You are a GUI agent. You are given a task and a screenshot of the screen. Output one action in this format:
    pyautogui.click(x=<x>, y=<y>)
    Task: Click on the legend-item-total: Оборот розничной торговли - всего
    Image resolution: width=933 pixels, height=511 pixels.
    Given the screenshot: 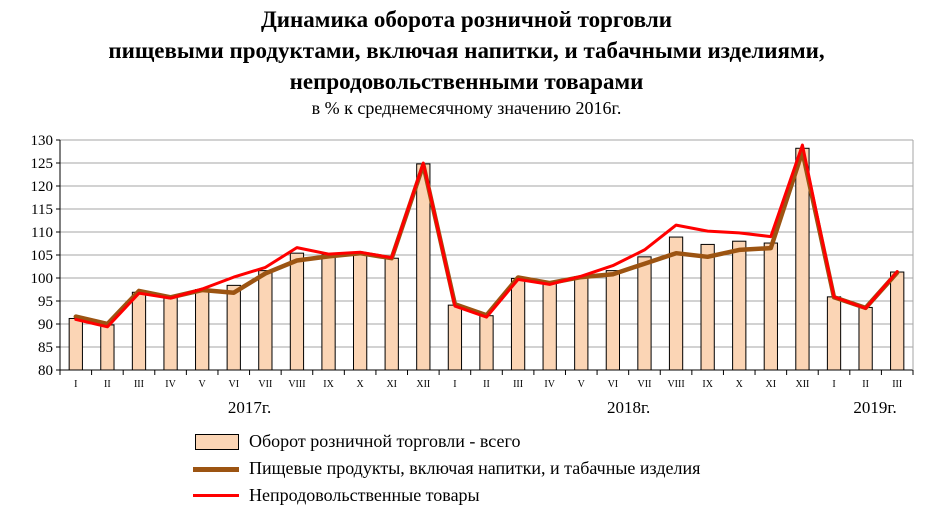 What is the action you would take?
    pyautogui.click(x=543, y=443)
    